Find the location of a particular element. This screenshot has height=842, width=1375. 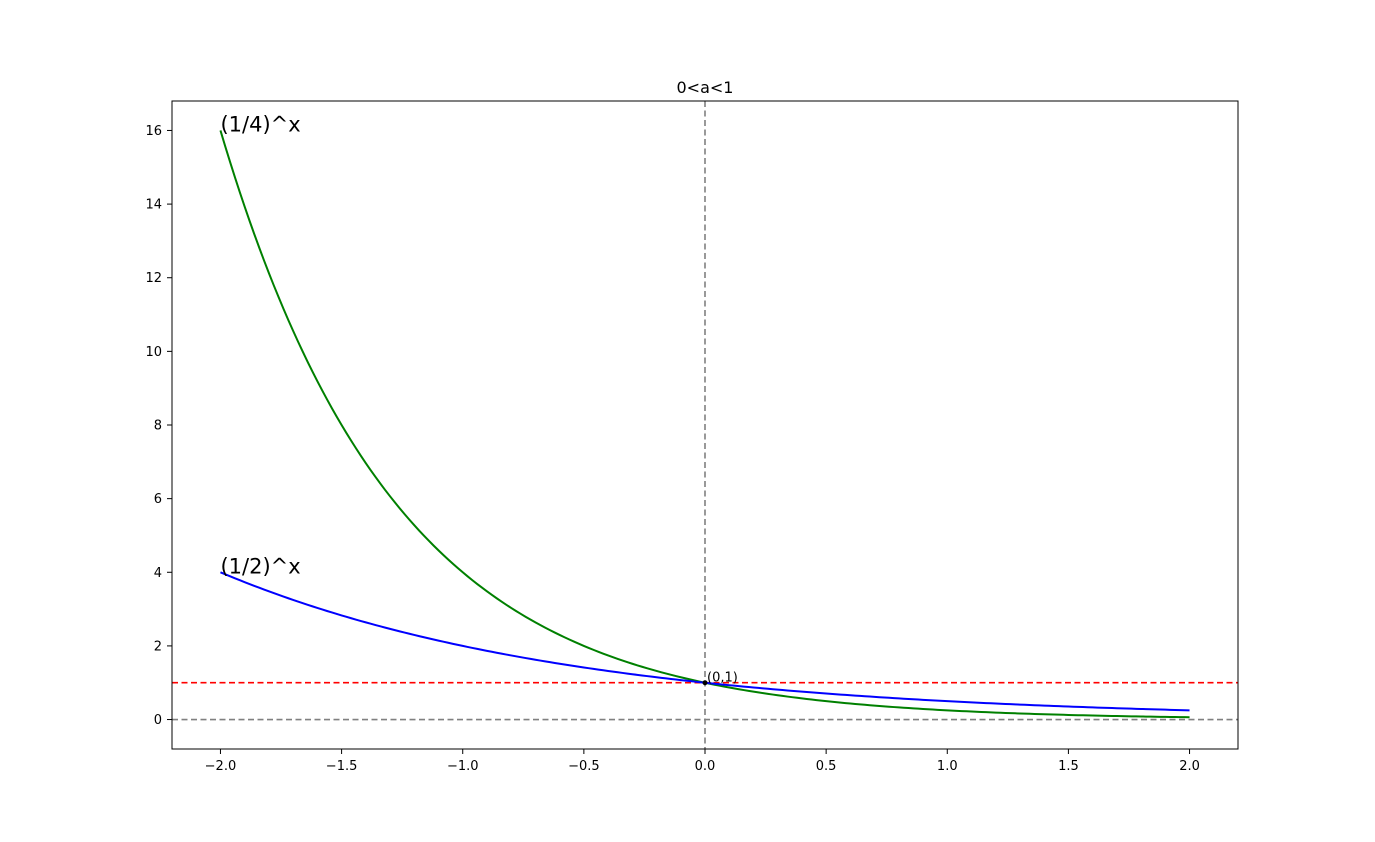

y-tick-label: 2 is located at coordinates (158, 646).